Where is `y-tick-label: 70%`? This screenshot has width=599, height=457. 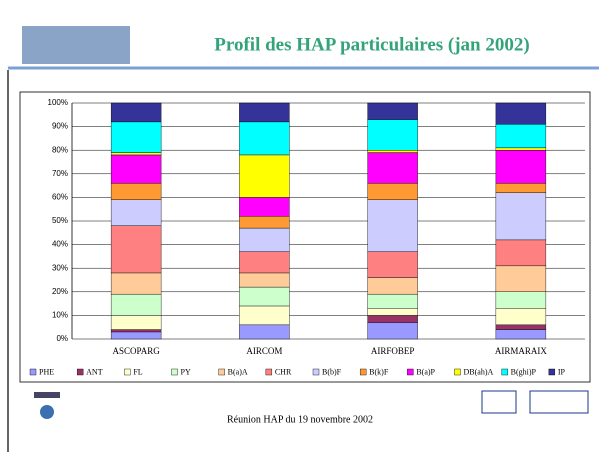
y-tick-label: 70% is located at coordinates (60, 173).